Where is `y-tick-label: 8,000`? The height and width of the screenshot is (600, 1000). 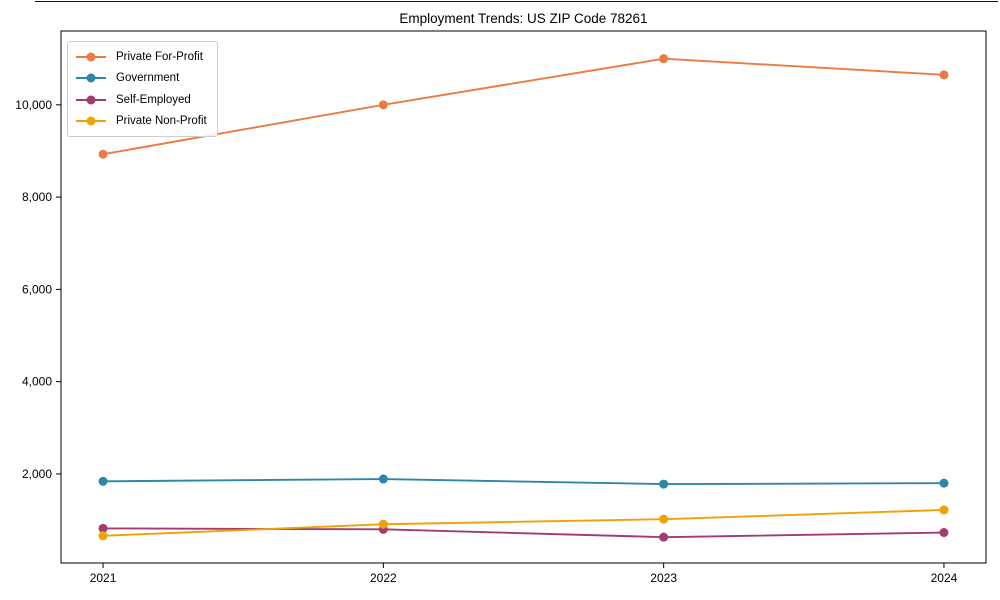 y-tick-label: 8,000 is located at coordinates (37, 197).